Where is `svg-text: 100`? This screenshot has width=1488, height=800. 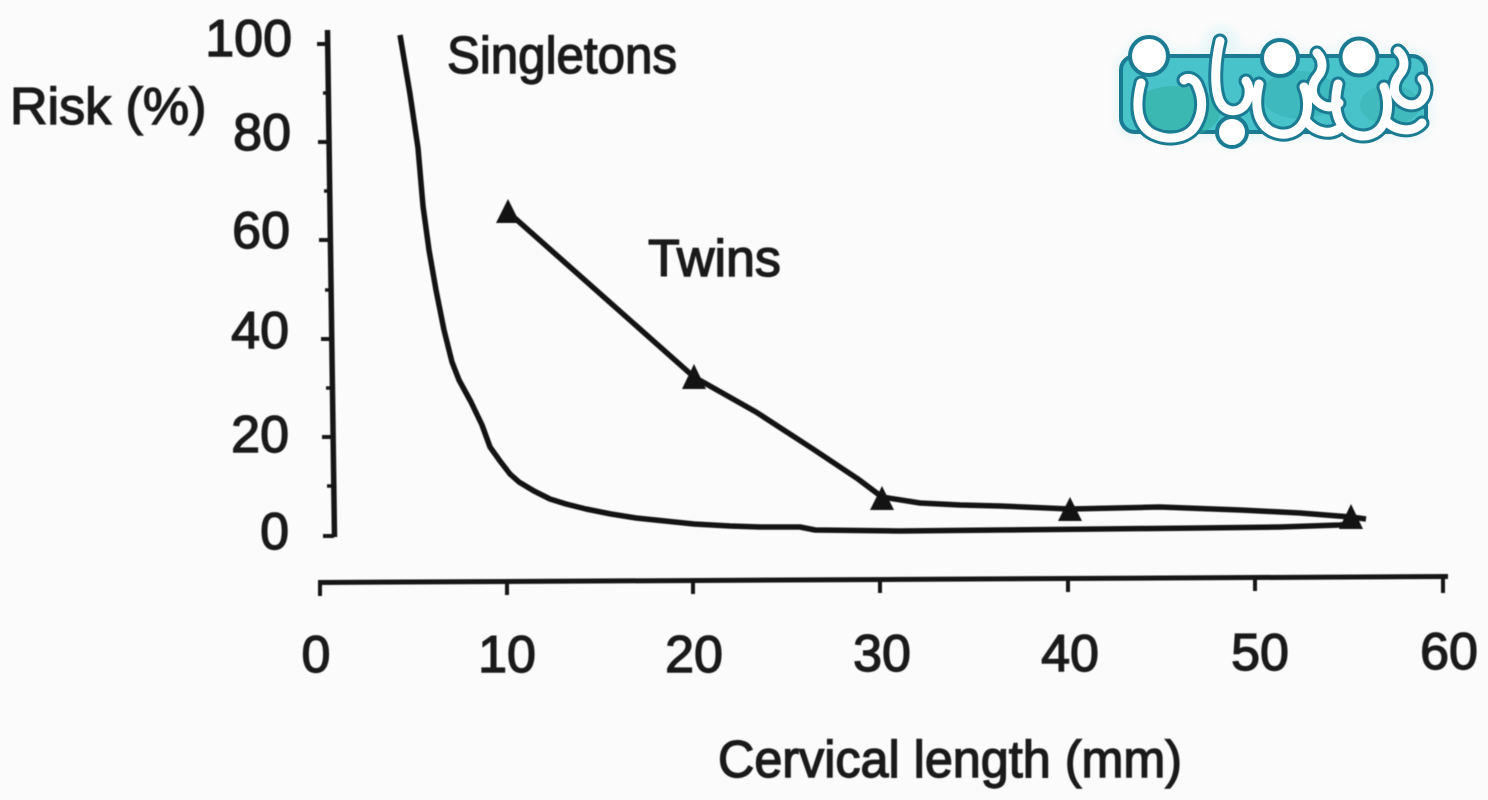 svg-text: 100 is located at coordinates (248, 39).